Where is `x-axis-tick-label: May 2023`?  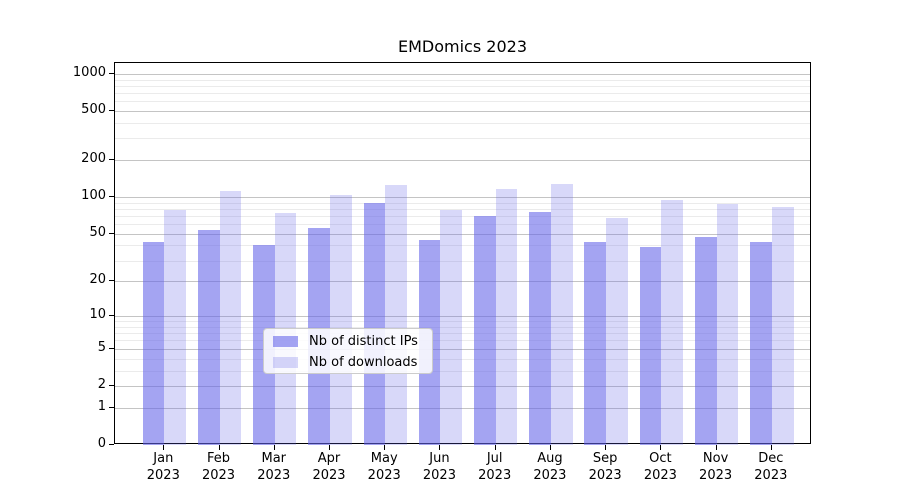 x-axis-tick-label: May 2023 is located at coordinates (384, 467).